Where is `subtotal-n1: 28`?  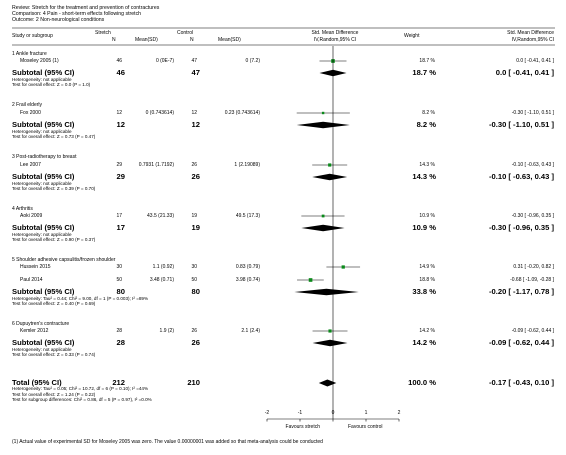 subtotal-n1: 28 is located at coordinates (120, 342).